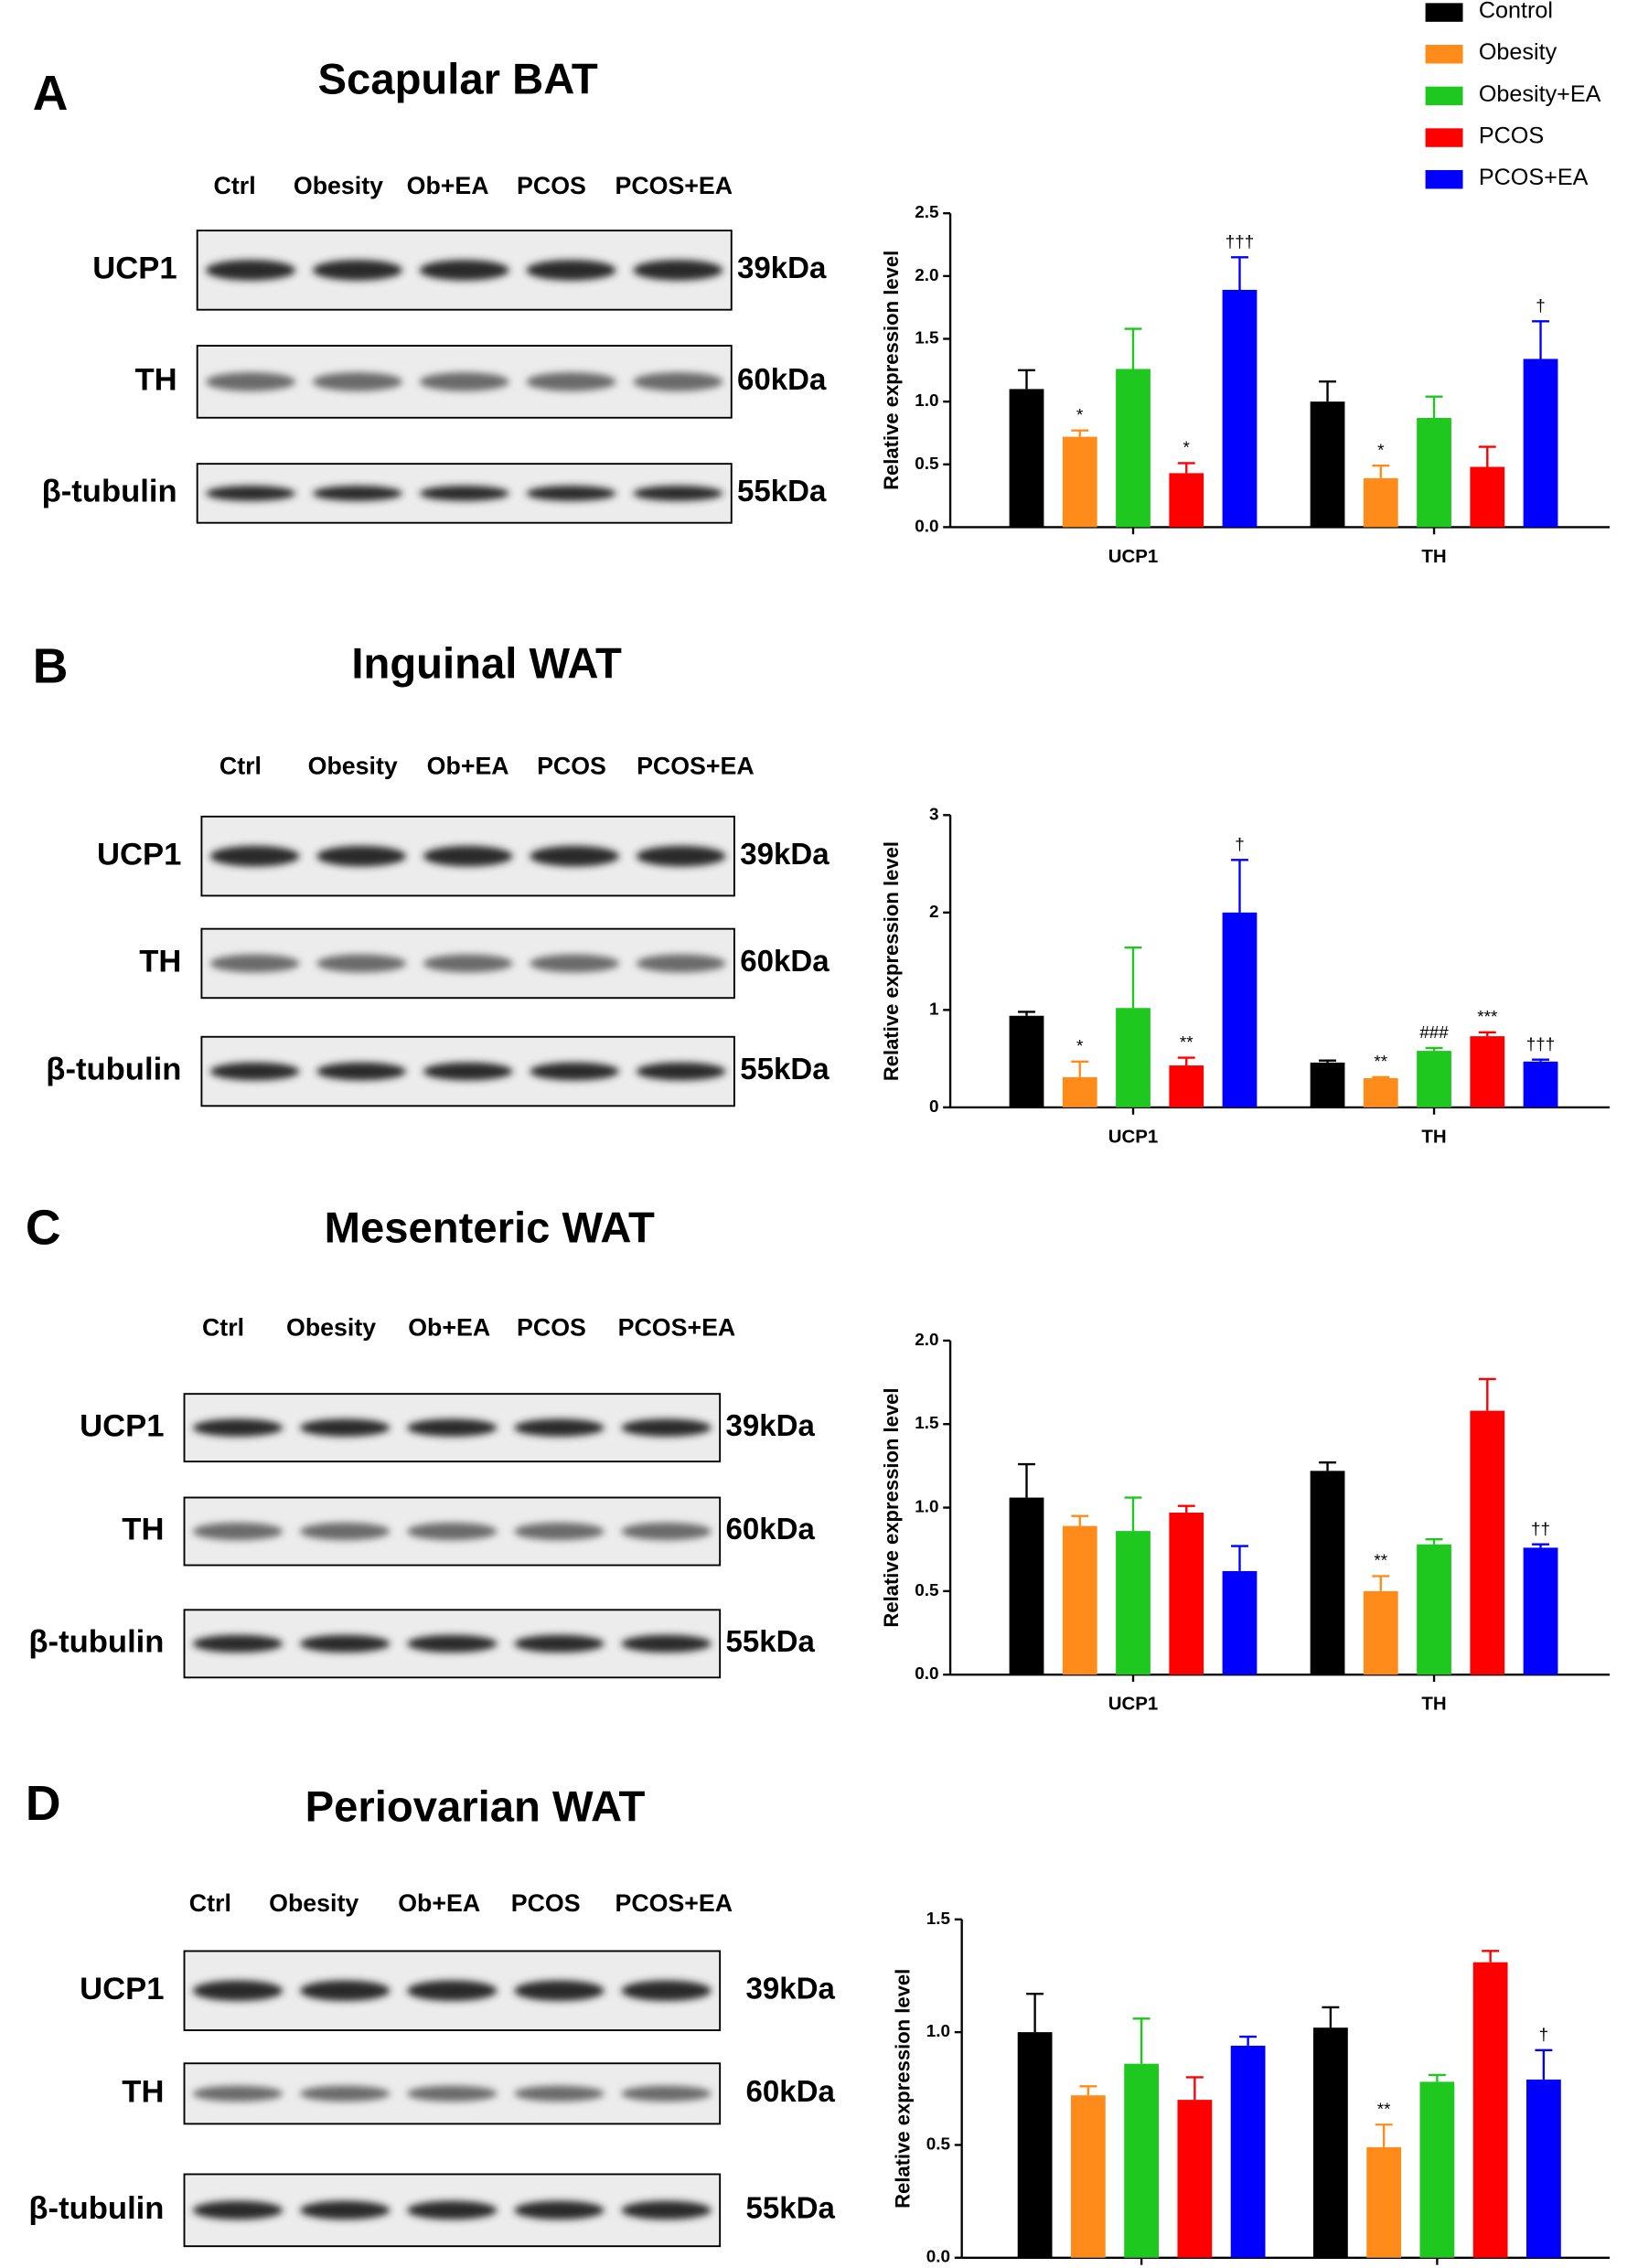 This screenshot has height=2268, width=1627. What do you see at coordinates (1511, 135) in the screenshot?
I see `legend-label: PCOS` at bounding box center [1511, 135].